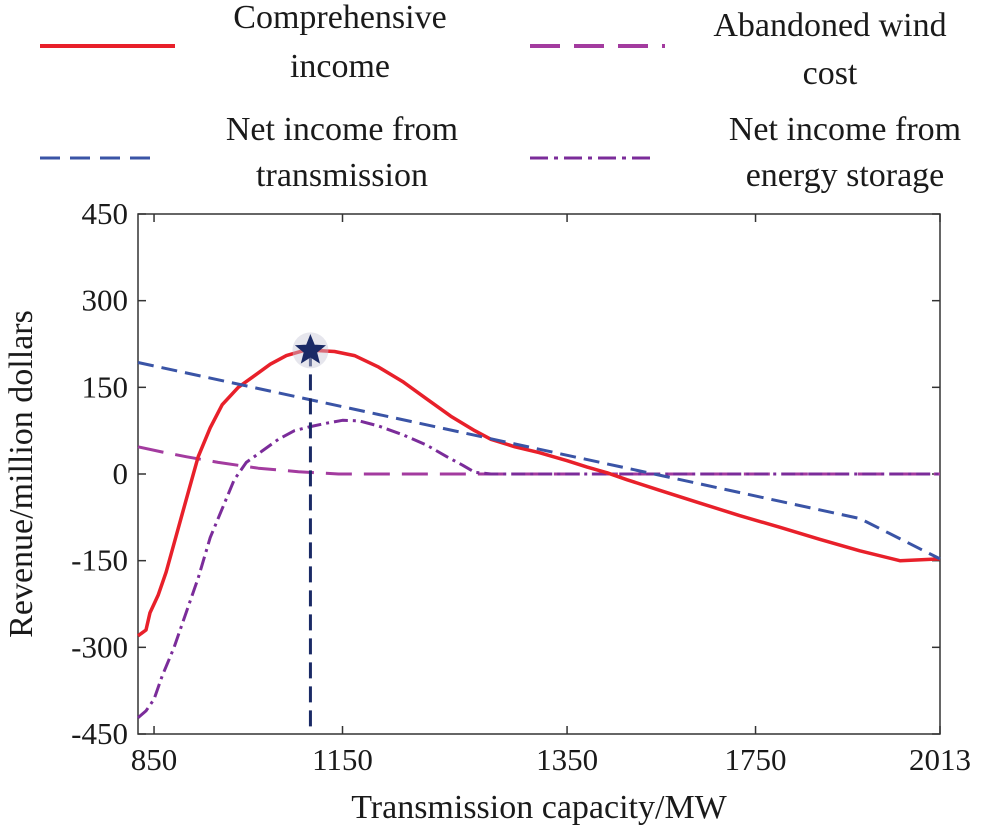 Image resolution: width=990 pixels, height=833 pixels. Describe the element at coordinates (845, 175) in the screenshot. I see `legend-label-net-income-storage-line2: energy storage` at that location.